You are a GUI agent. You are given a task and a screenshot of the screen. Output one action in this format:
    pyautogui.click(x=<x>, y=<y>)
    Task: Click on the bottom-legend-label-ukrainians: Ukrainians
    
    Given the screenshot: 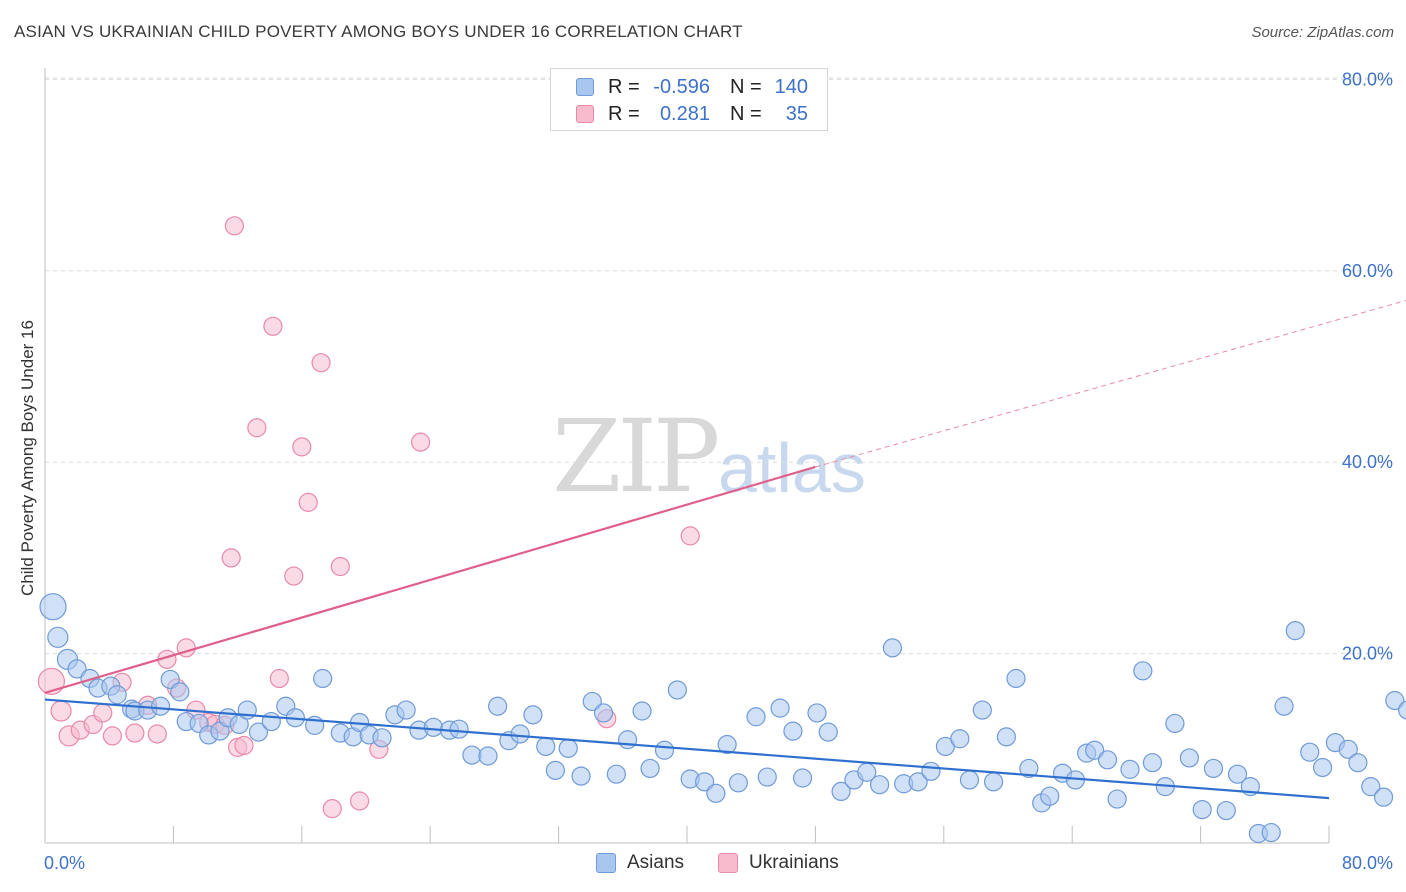 What is the action you would take?
    pyautogui.click(x=794, y=862)
    